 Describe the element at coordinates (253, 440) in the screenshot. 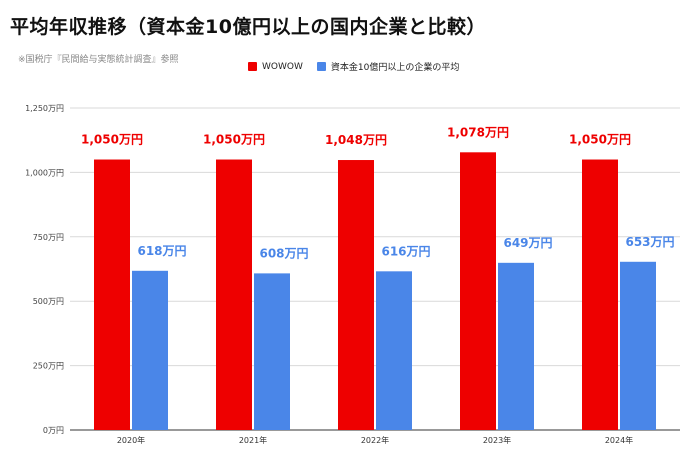

I see `x-tick-label: 2021年` at that location.